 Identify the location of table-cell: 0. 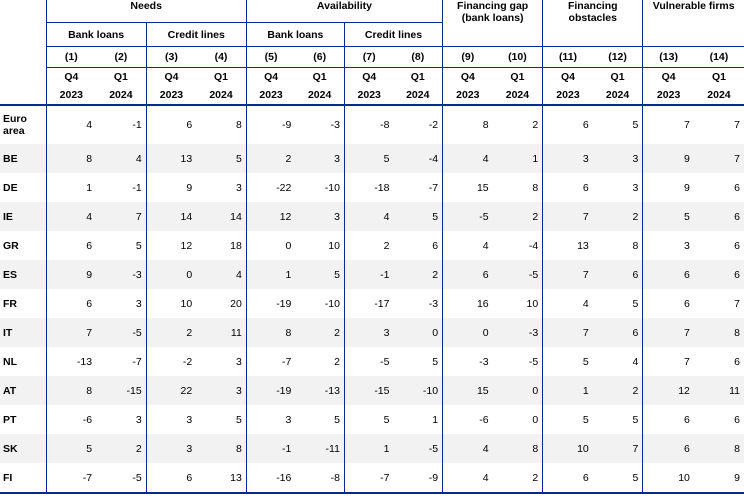
(517, 419).